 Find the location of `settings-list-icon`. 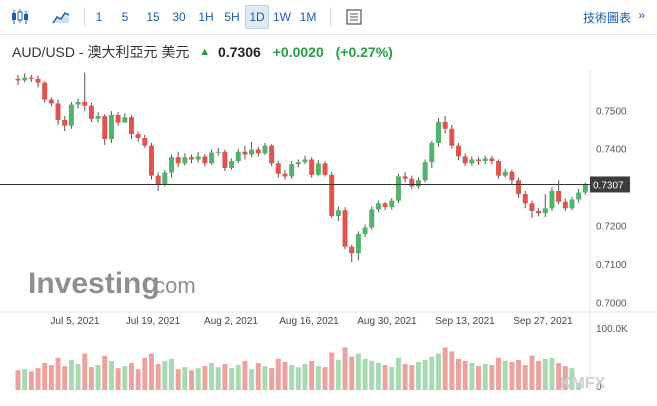

settings-list-icon is located at coordinates (354, 17).